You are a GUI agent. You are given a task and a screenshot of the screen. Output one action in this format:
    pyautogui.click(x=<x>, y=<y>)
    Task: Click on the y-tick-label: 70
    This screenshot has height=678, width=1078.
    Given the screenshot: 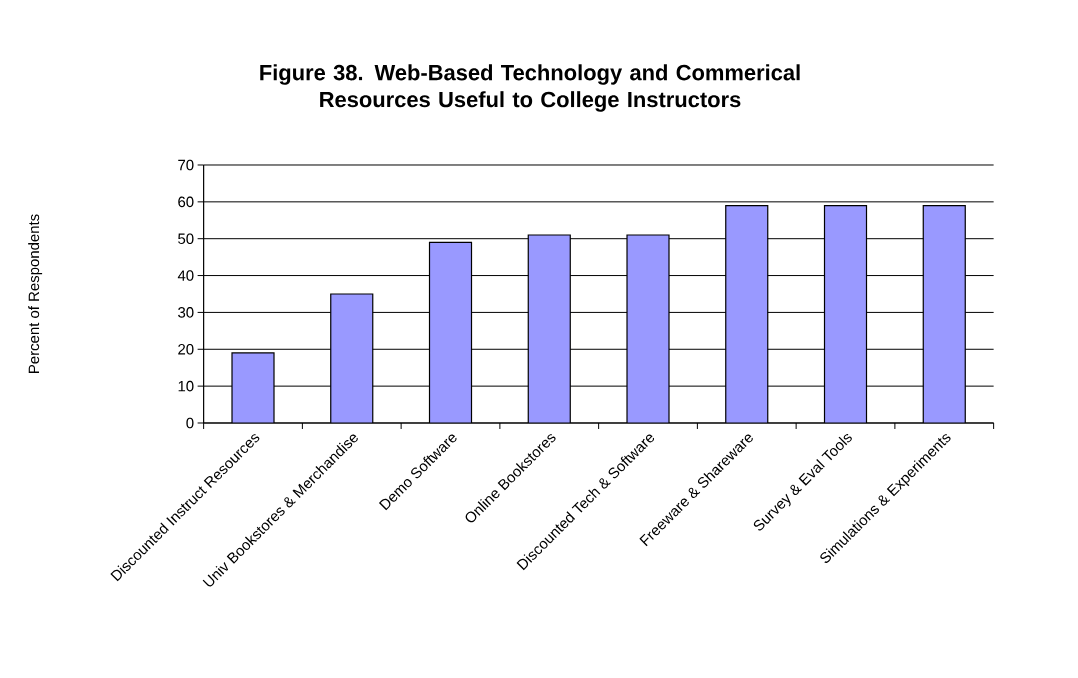 What is the action you would take?
    pyautogui.click(x=186, y=165)
    